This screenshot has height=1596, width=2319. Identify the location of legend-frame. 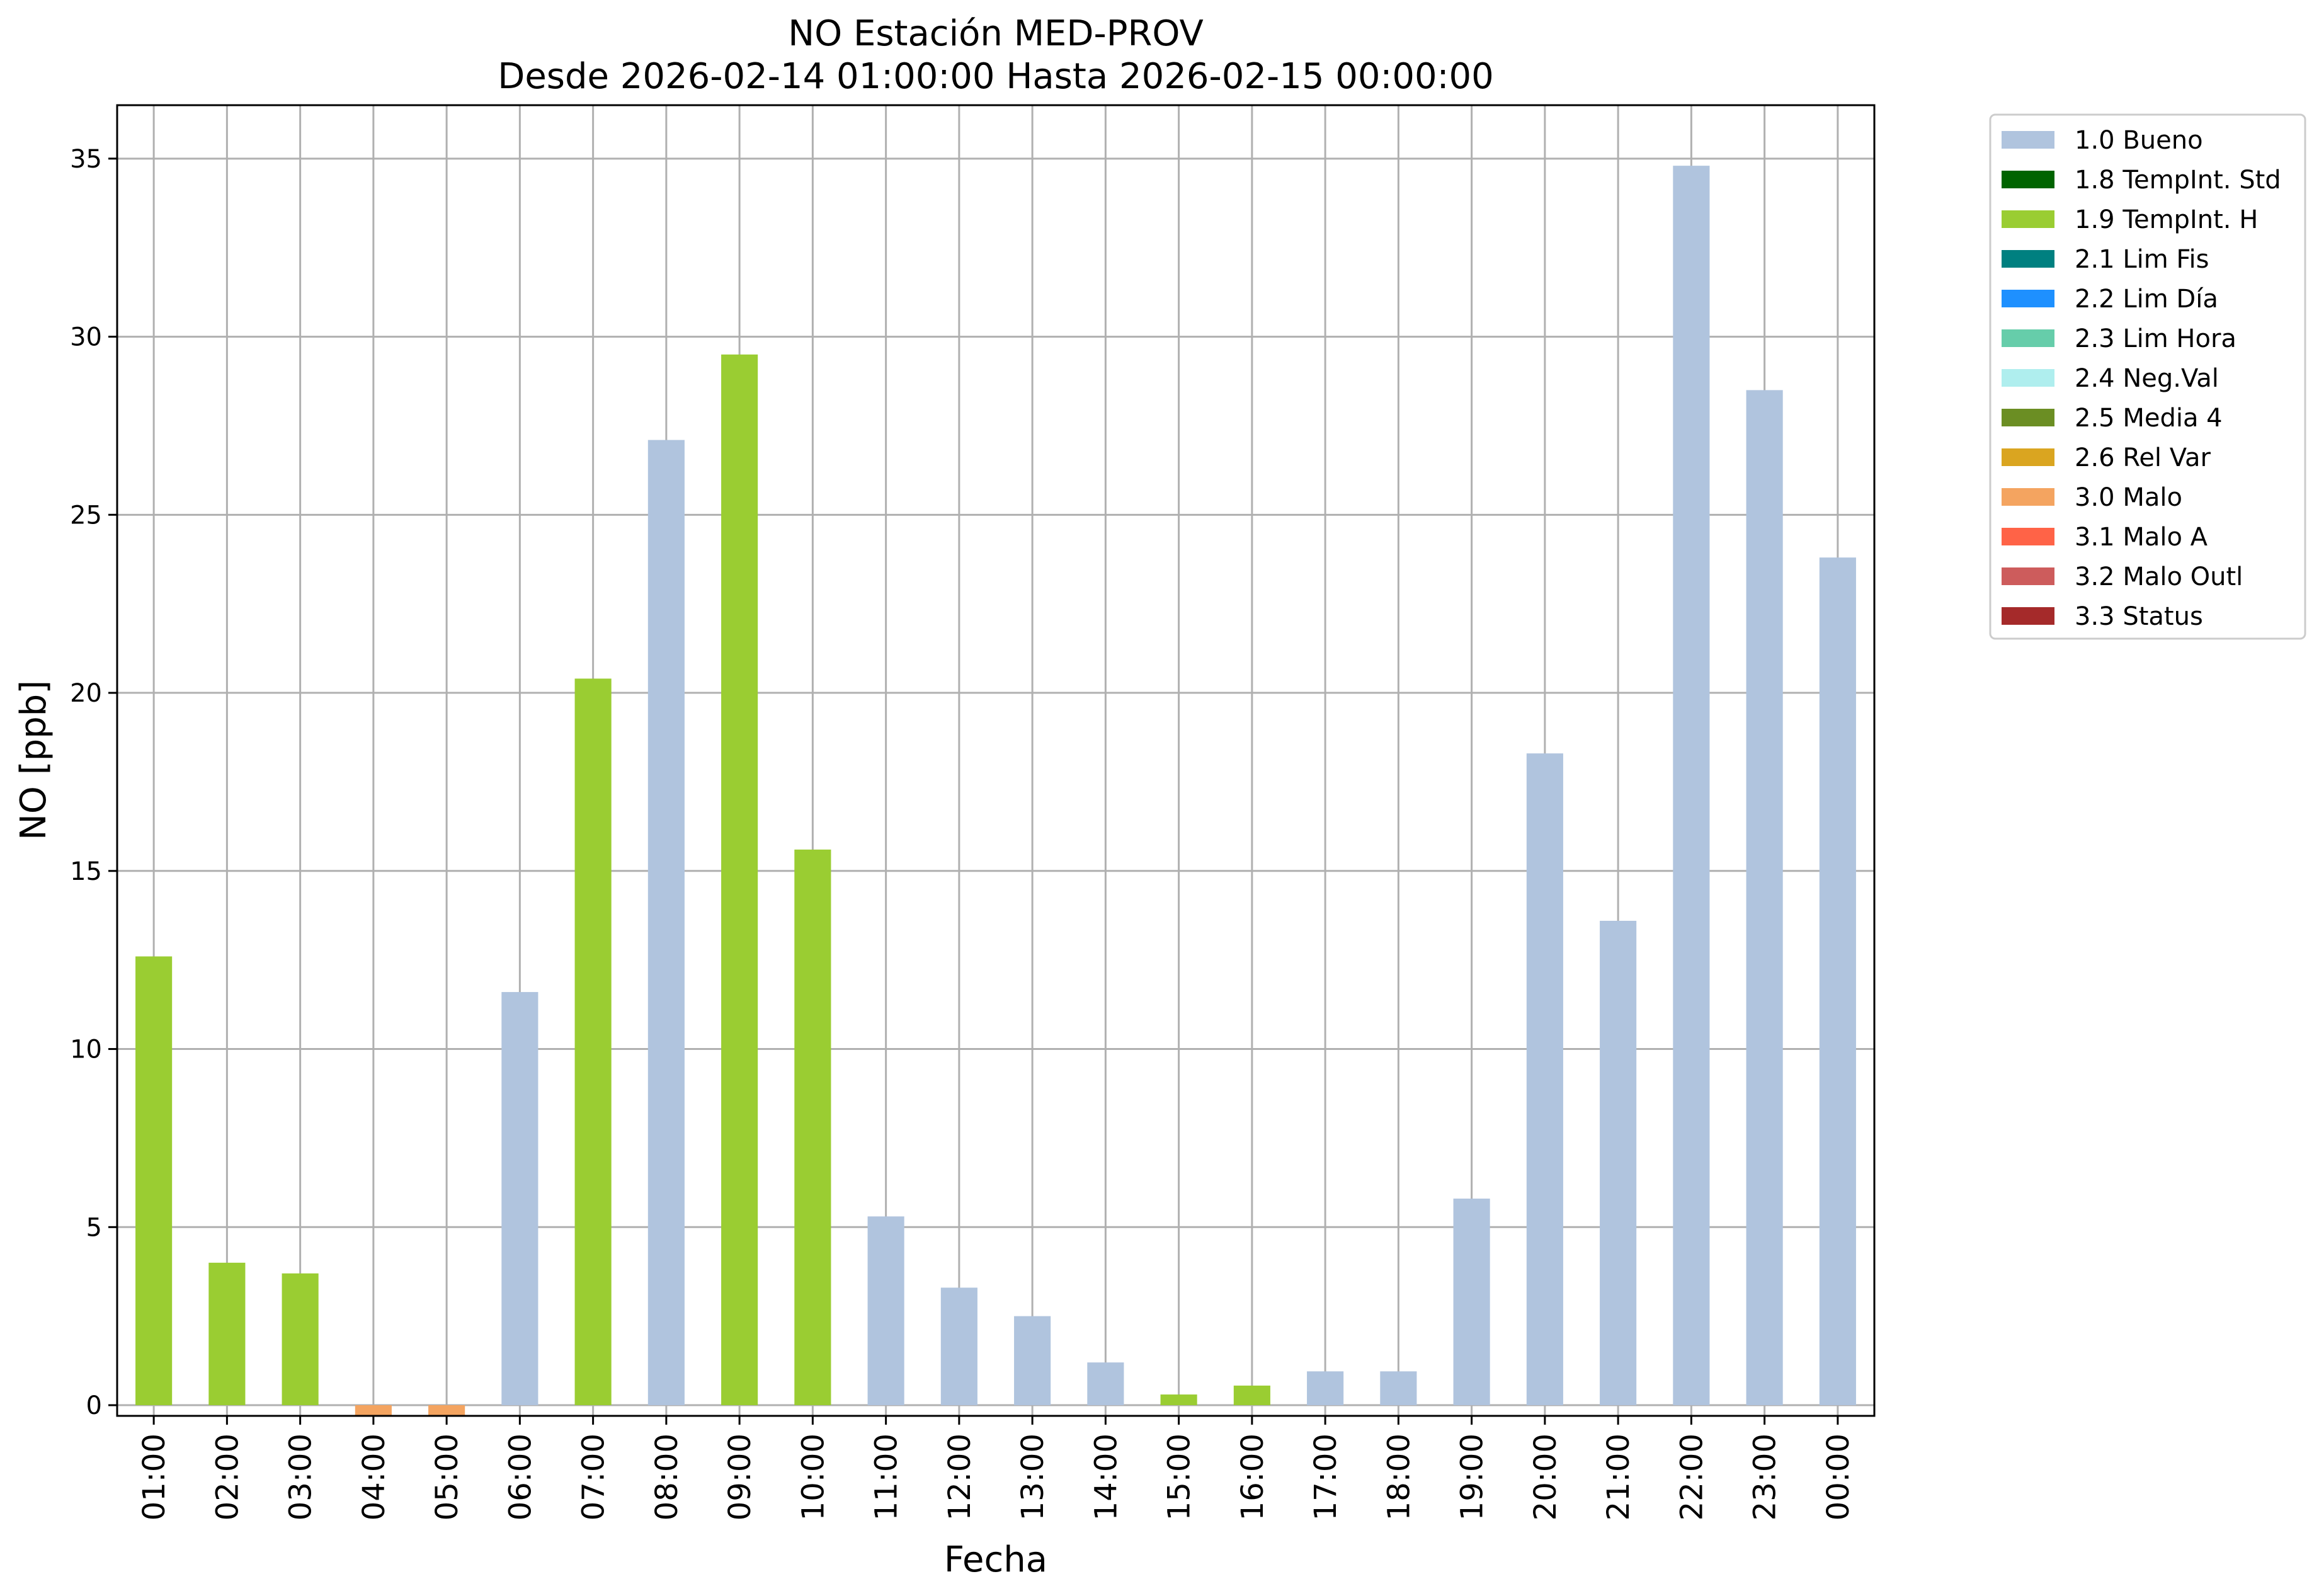
(2147, 376).